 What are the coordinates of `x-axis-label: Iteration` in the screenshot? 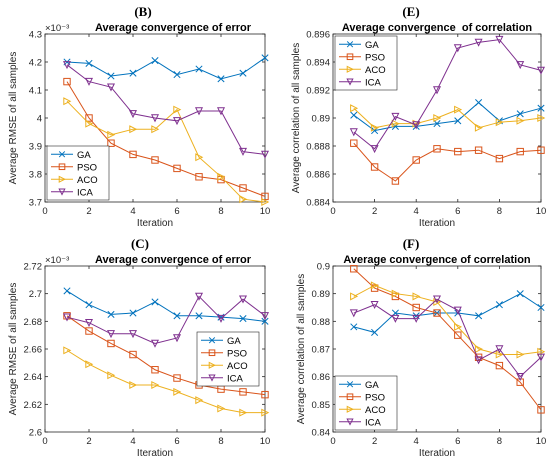 It's located at (155, 453).